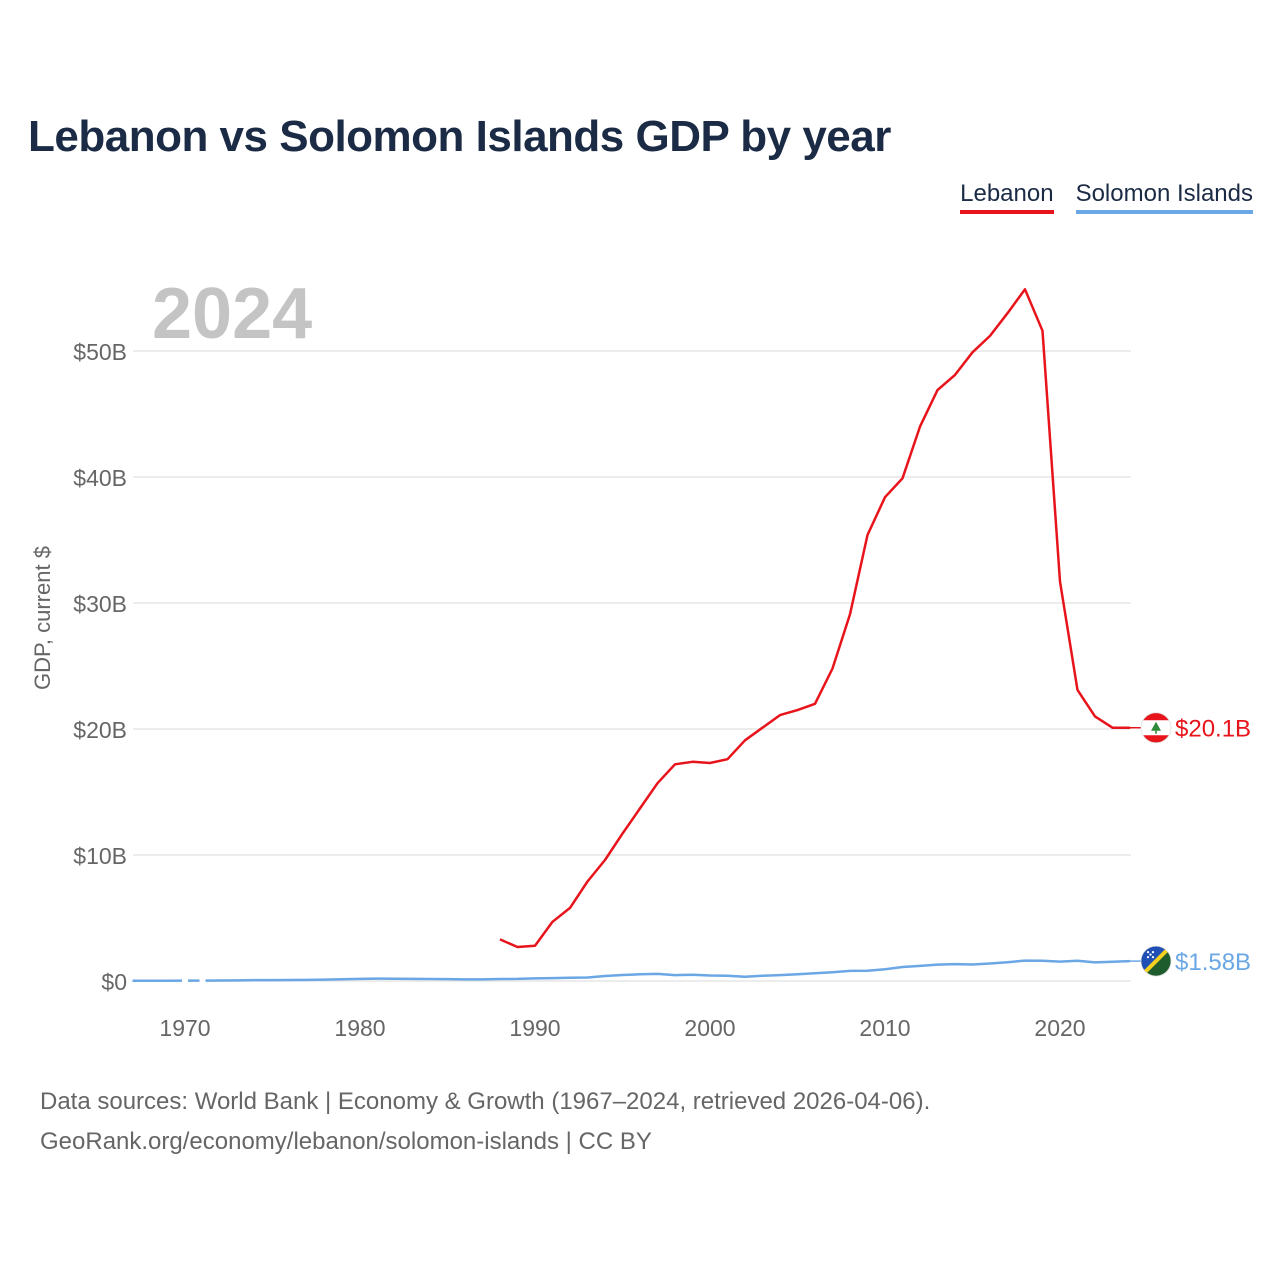 The height and width of the screenshot is (1280, 1280). Describe the element at coordinates (1156, 961) in the screenshot. I see `solomon-islands-flag-icon` at that location.